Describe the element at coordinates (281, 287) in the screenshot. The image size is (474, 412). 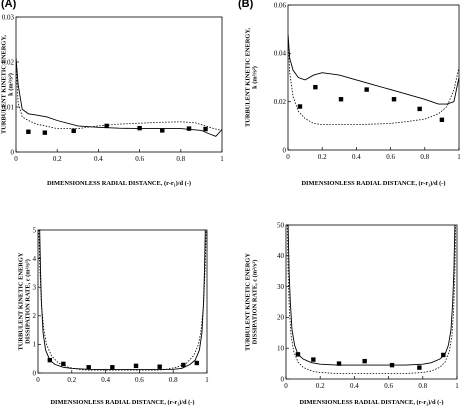
I see `y-tick-label: 30` at that location.